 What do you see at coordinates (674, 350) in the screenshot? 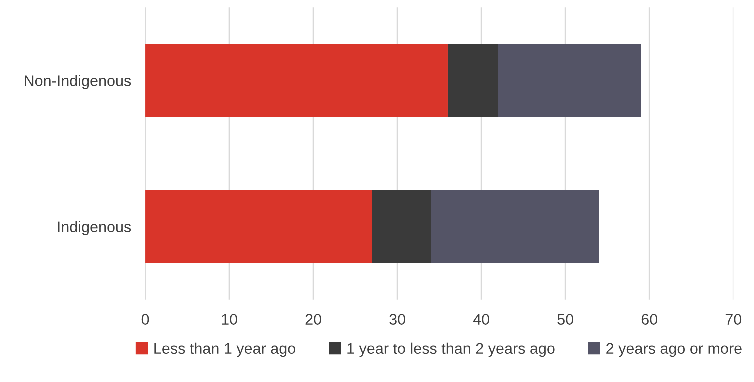
I see `legend-label: 2 years ago or more` at bounding box center [674, 350].